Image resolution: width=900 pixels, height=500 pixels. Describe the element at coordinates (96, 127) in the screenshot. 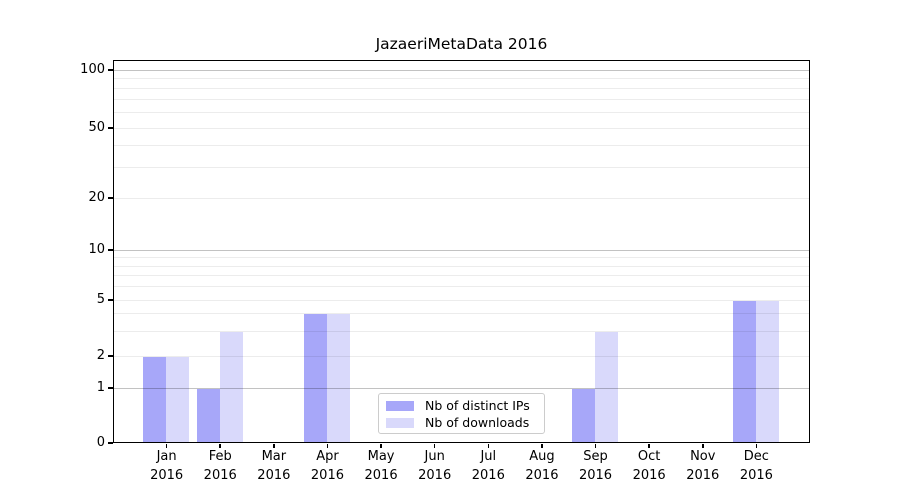

I see `y-tick-label: 50` at that location.